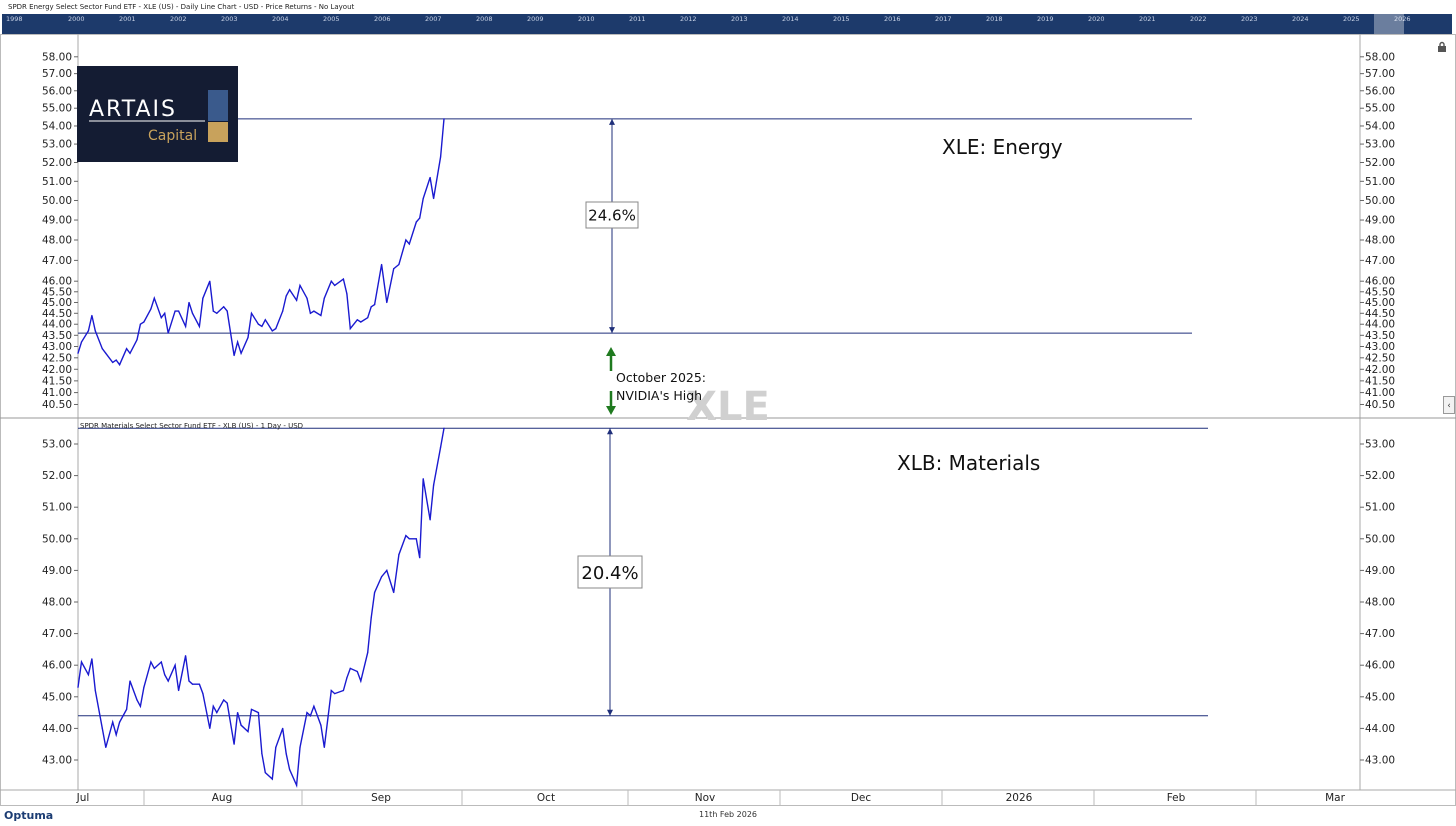 The width and height of the screenshot is (1456, 826). What do you see at coordinates (57, 292) in the screenshot?
I see `y-tick-label-left: 45.50` at bounding box center [57, 292].